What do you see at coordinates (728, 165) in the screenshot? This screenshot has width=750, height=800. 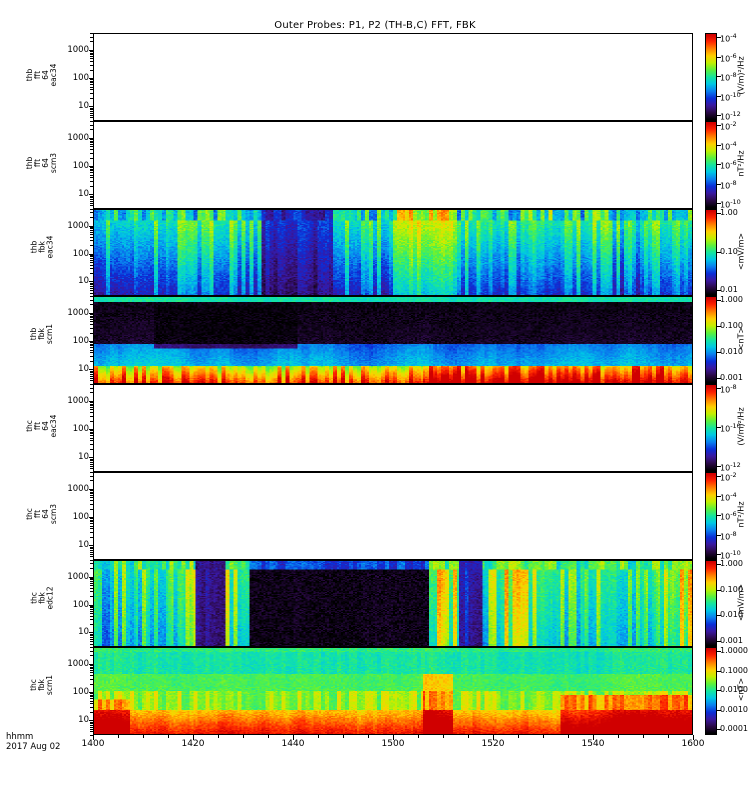 I see `colorbar-tick-label: 10⁻⁶` at bounding box center [728, 165].